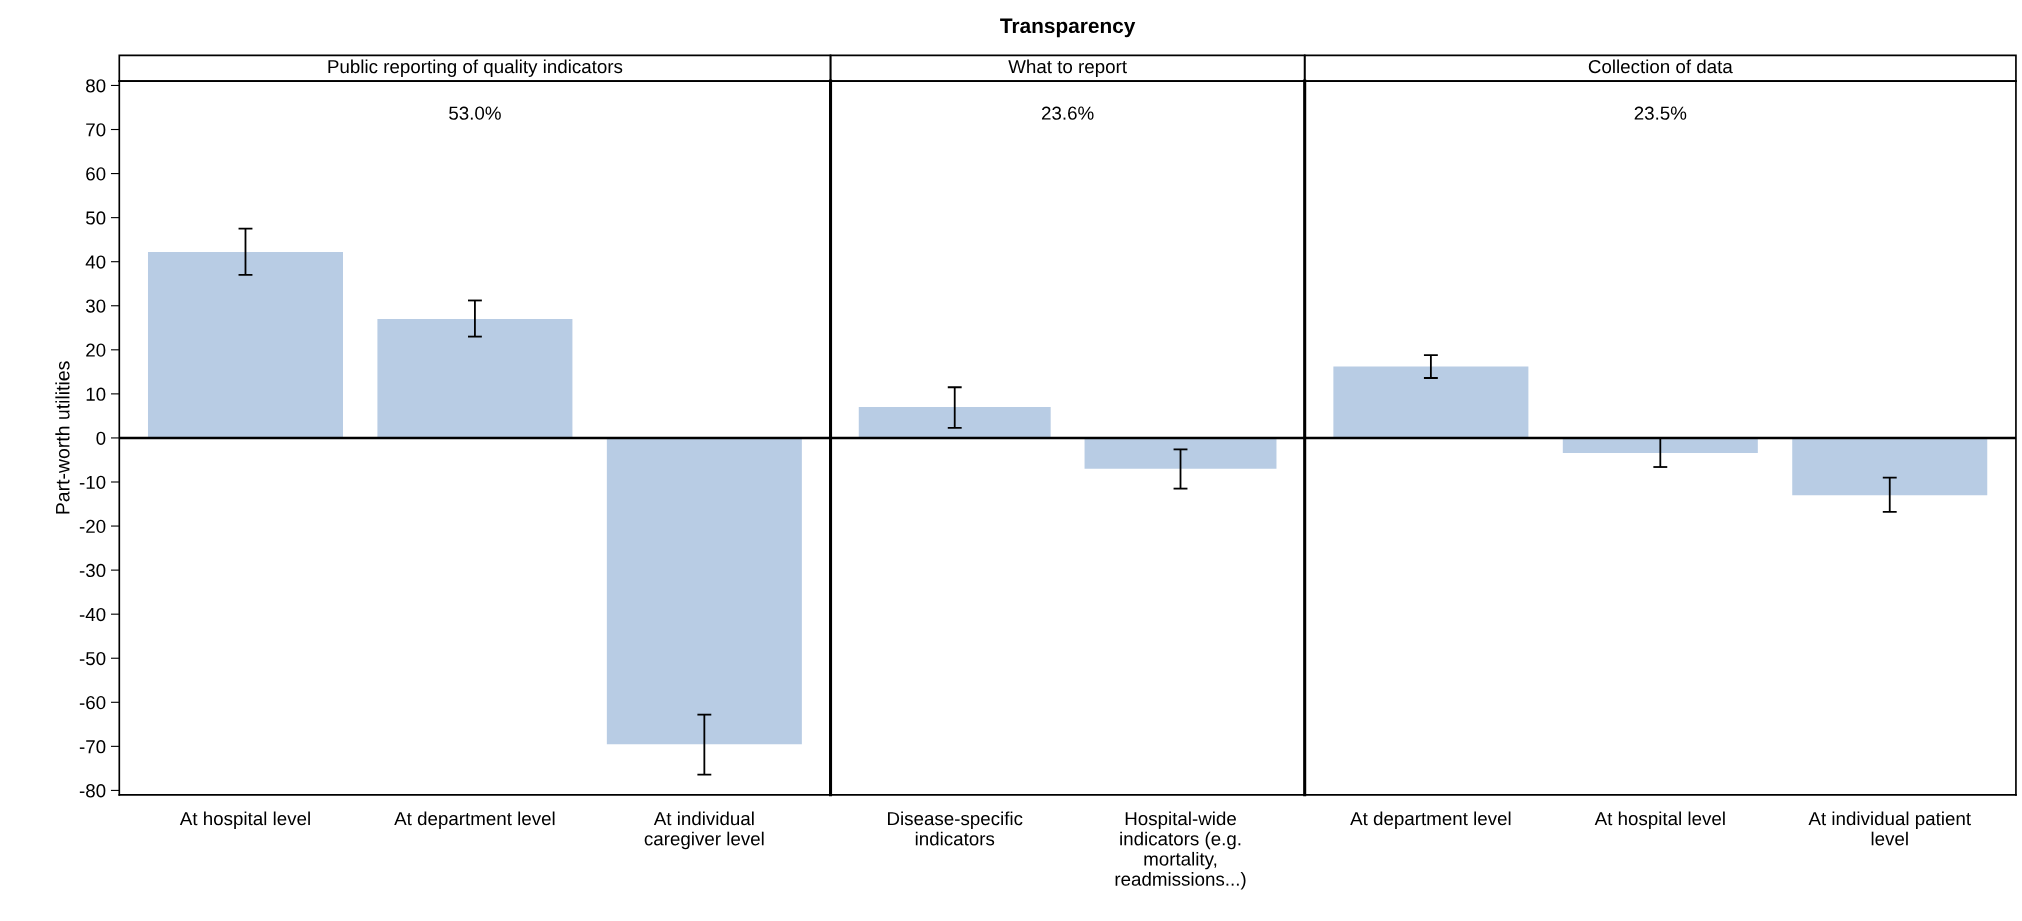  Describe the element at coordinates (96, 86) in the screenshot. I see `y-tick-label: 80` at that location.